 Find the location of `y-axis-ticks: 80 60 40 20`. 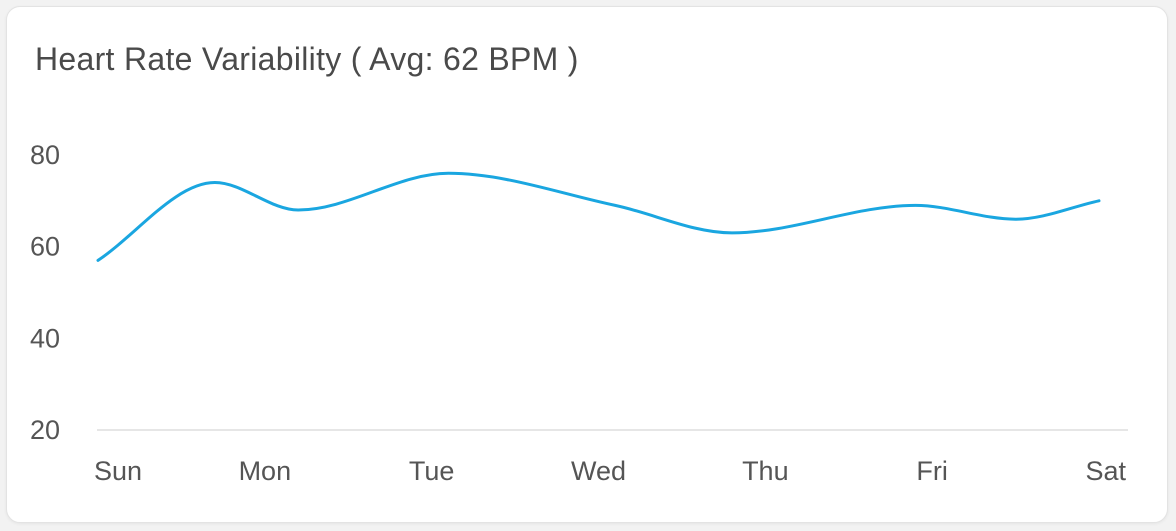

y-axis-ticks: 80 60 40 20 is located at coordinates (45, 292).